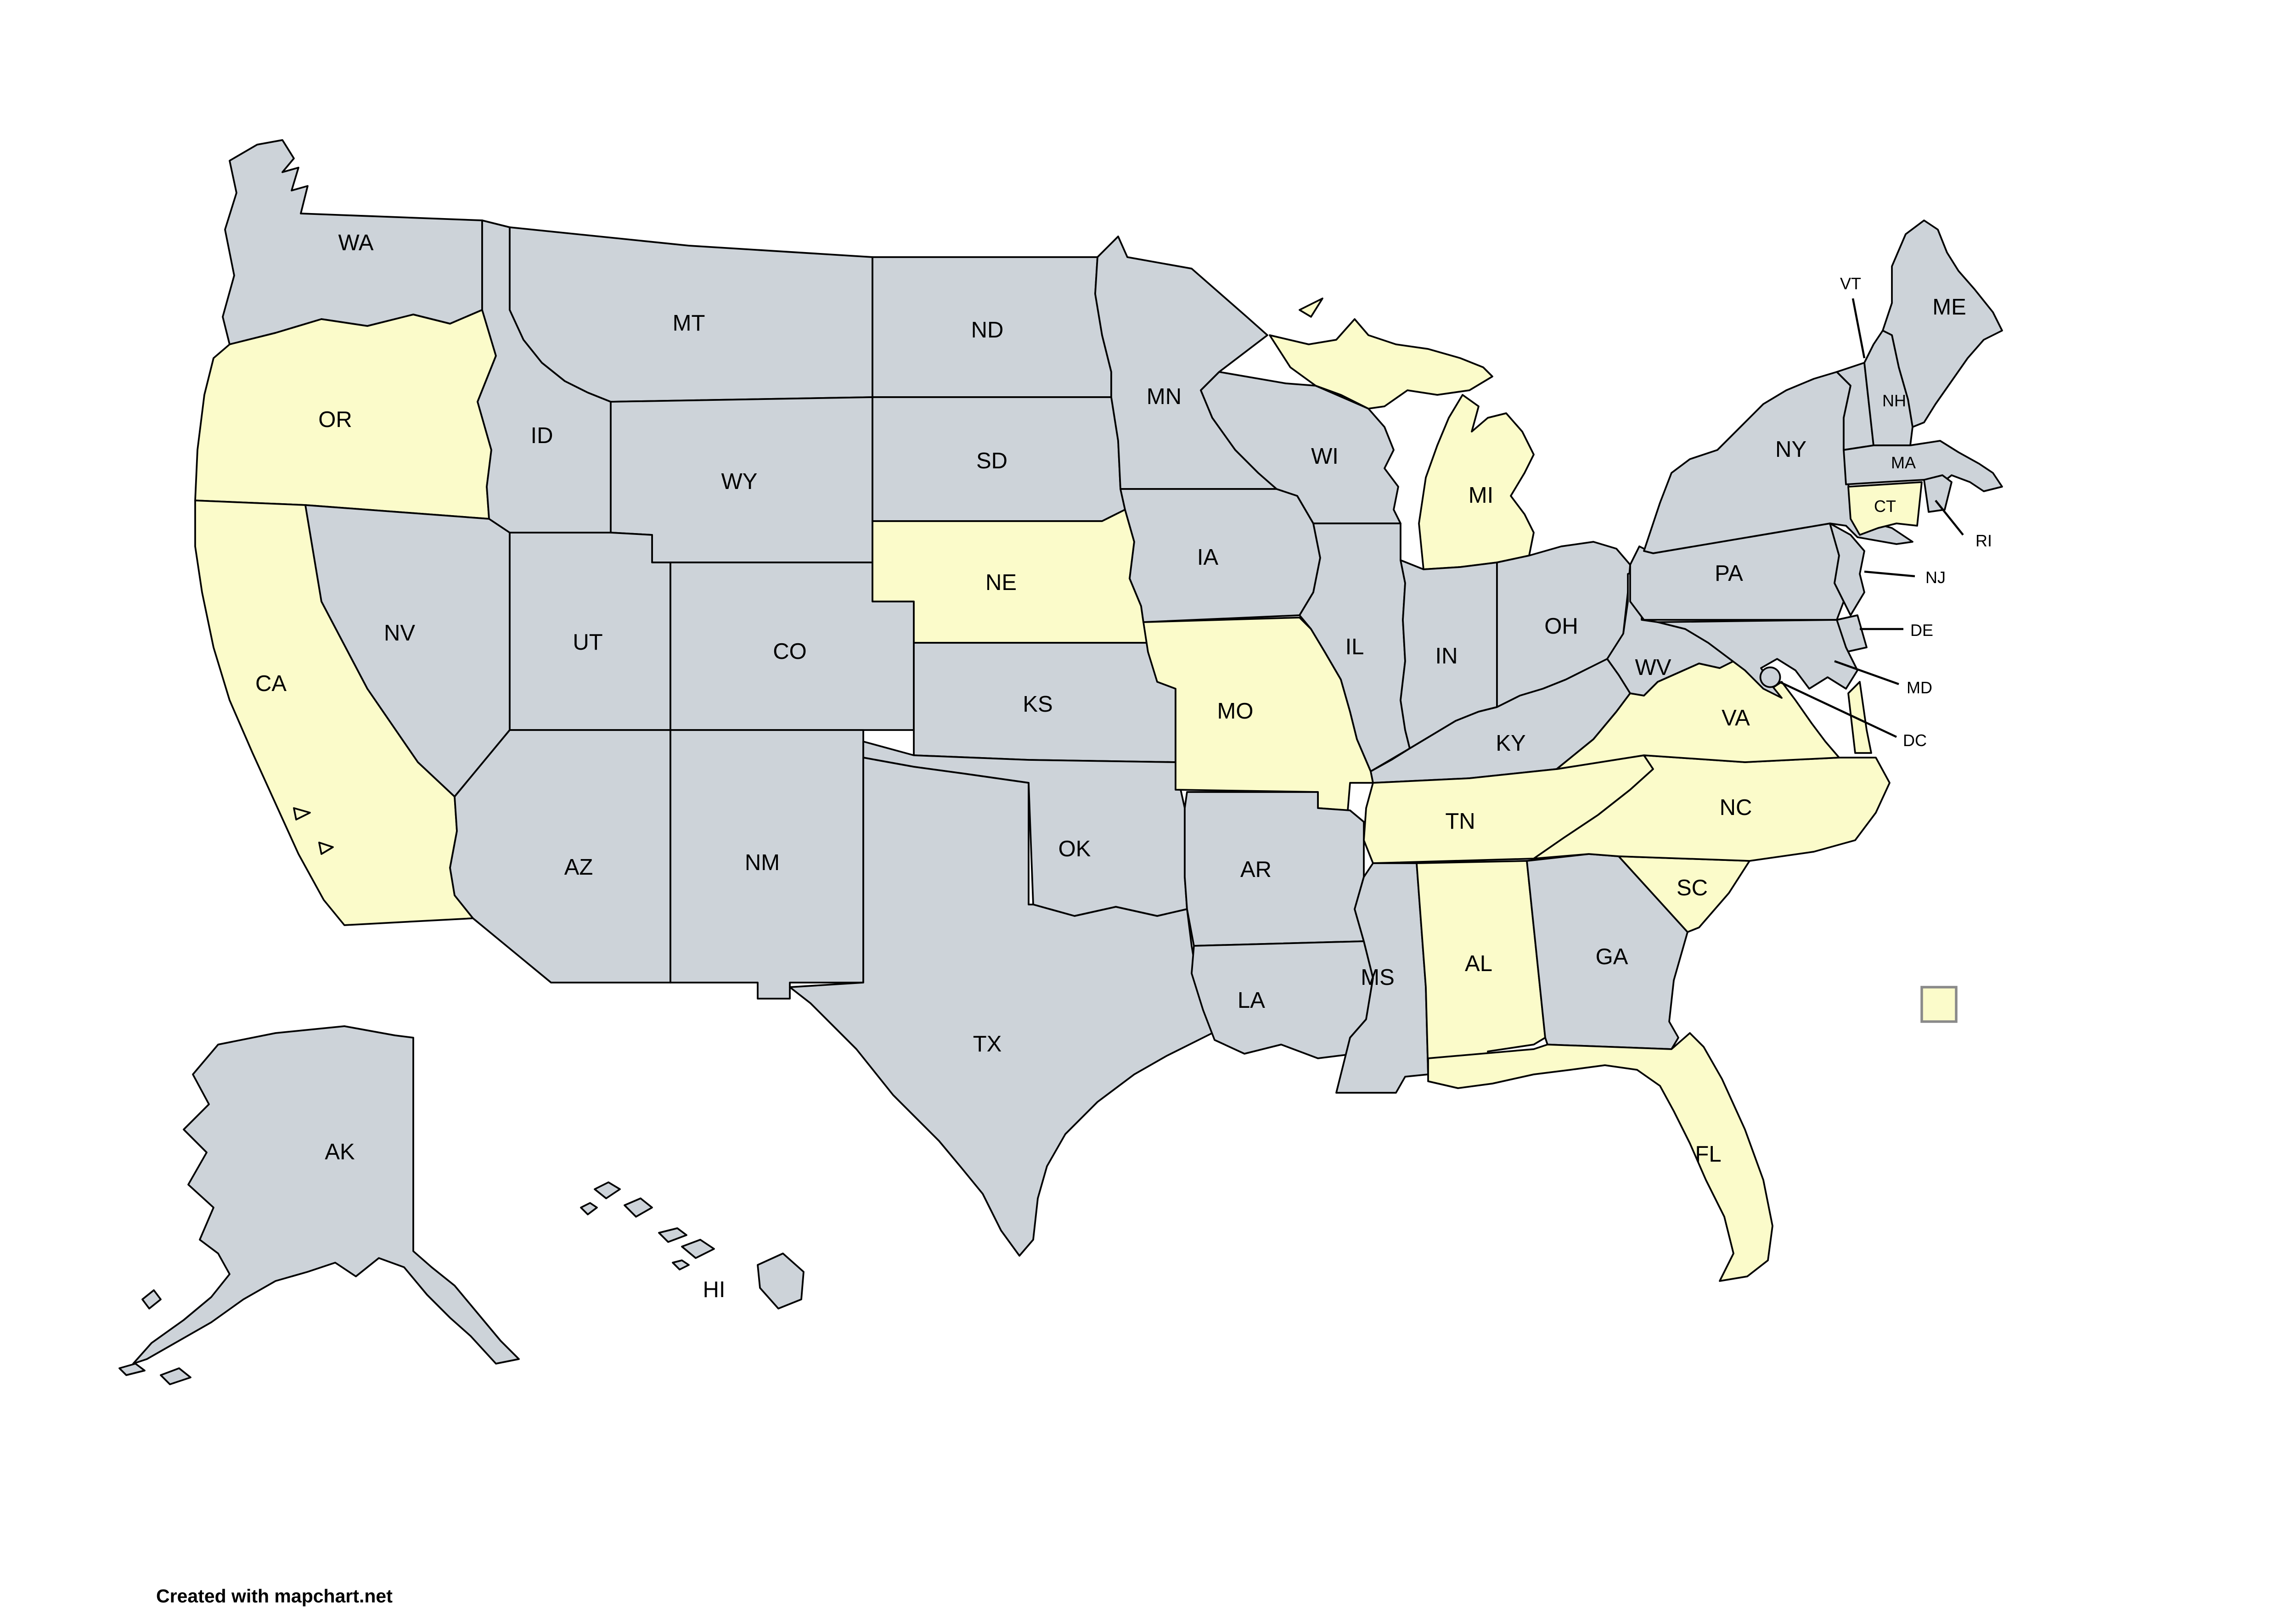  Describe the element at coordinates (1653, 667) in the screenshot. I see `state-label-wv: WV` at that location.